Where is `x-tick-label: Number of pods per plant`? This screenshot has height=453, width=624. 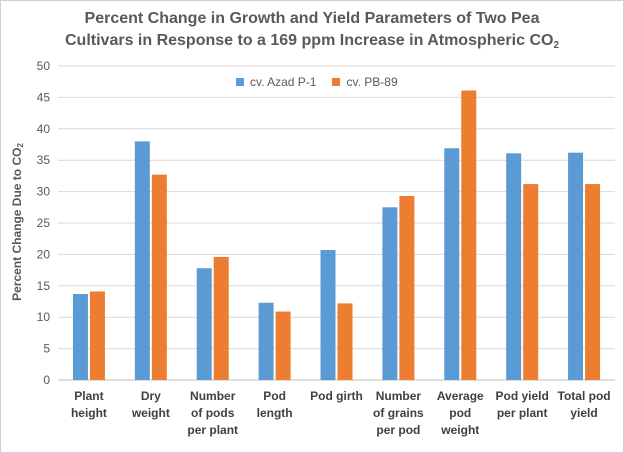 x-tick-label: Number of pods per plant is located at coordinates (212, 413).